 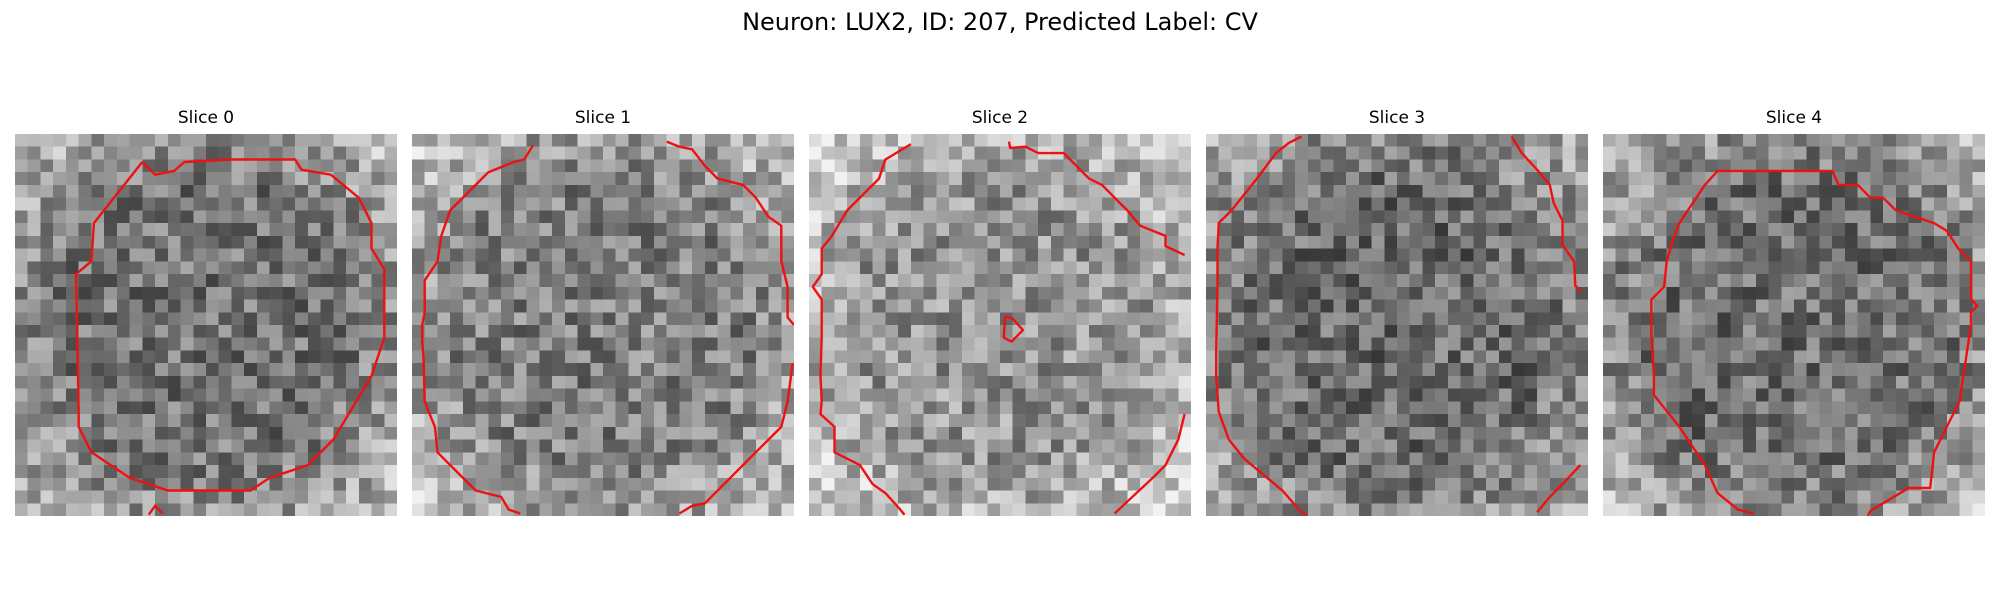 What do you see at coordinates (1397, 118) in the screenshot?
I see `slice-title-3: Slice 3` at bounding box center [1397, 118].